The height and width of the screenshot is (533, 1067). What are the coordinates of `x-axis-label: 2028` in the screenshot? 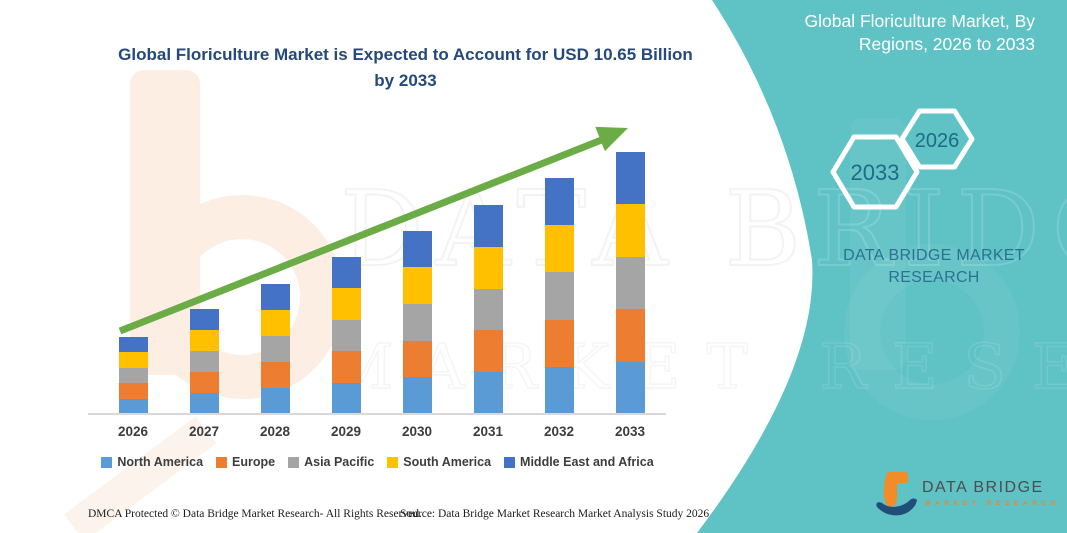 It's located at (275, 431).